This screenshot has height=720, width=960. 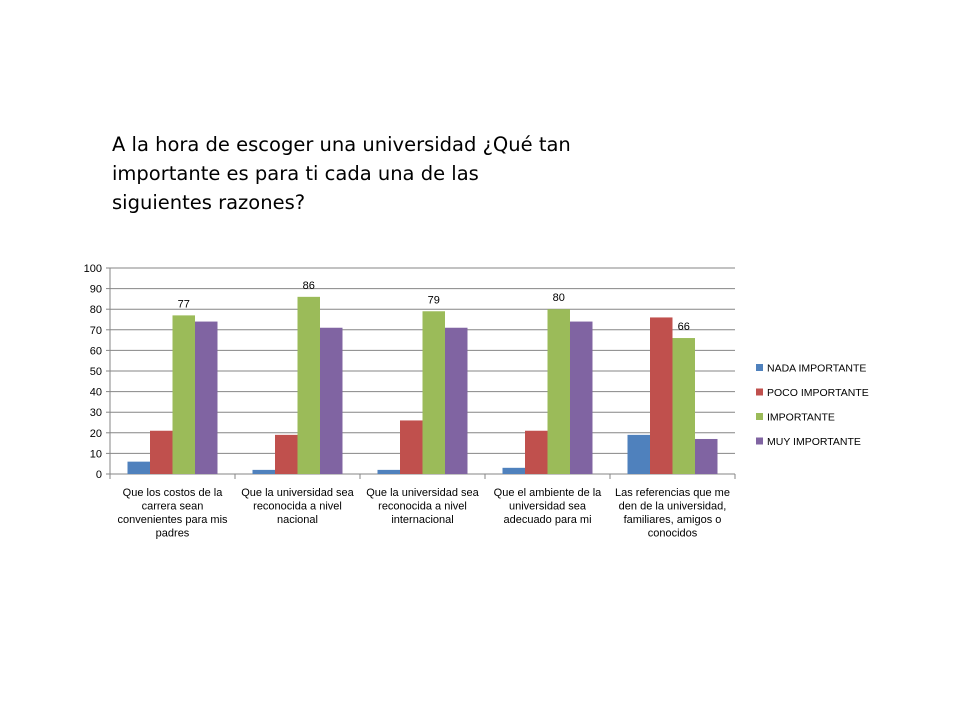 What do you see at coordinates (684, 327) in the screenshot?
I see `data-label: 66` at bounding box center [684, 327].